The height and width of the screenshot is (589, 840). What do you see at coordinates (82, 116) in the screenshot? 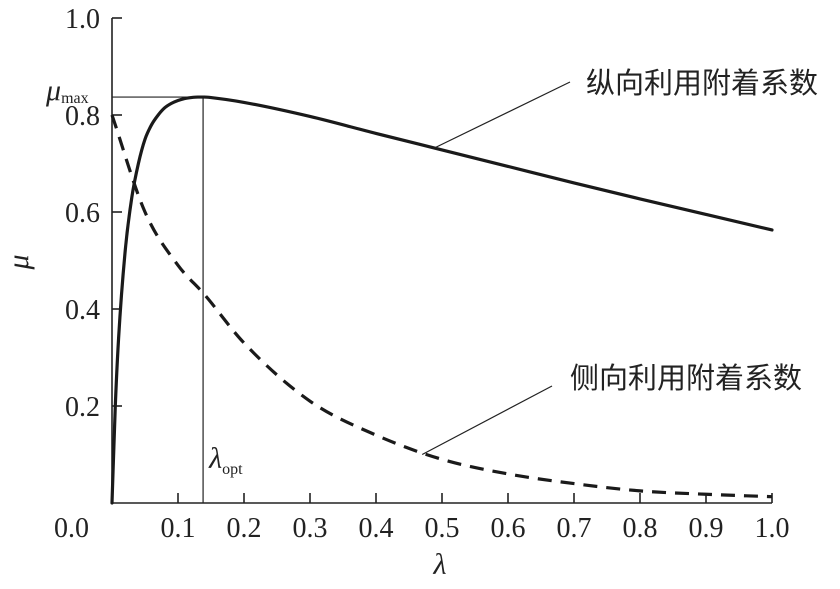
I see `y-tick-label: 0.8` at bounding box center [82, 116].